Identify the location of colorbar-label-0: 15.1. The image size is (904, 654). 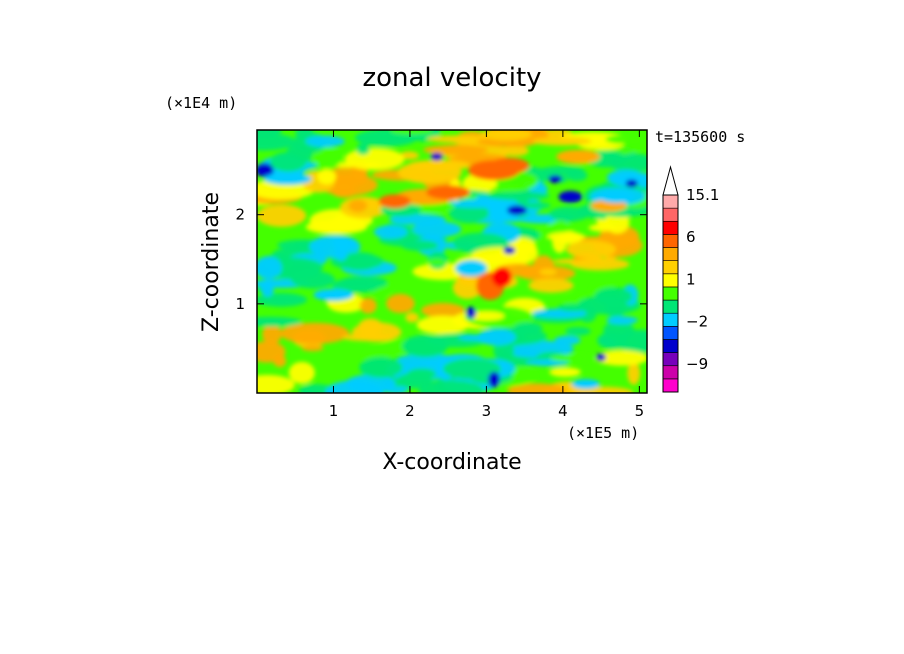
(702, 195).